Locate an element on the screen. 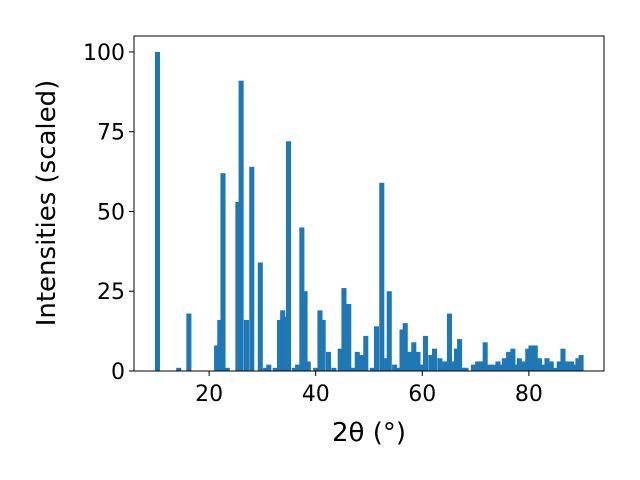  y-tick-label: 50 is located at coordinates (111, 212).